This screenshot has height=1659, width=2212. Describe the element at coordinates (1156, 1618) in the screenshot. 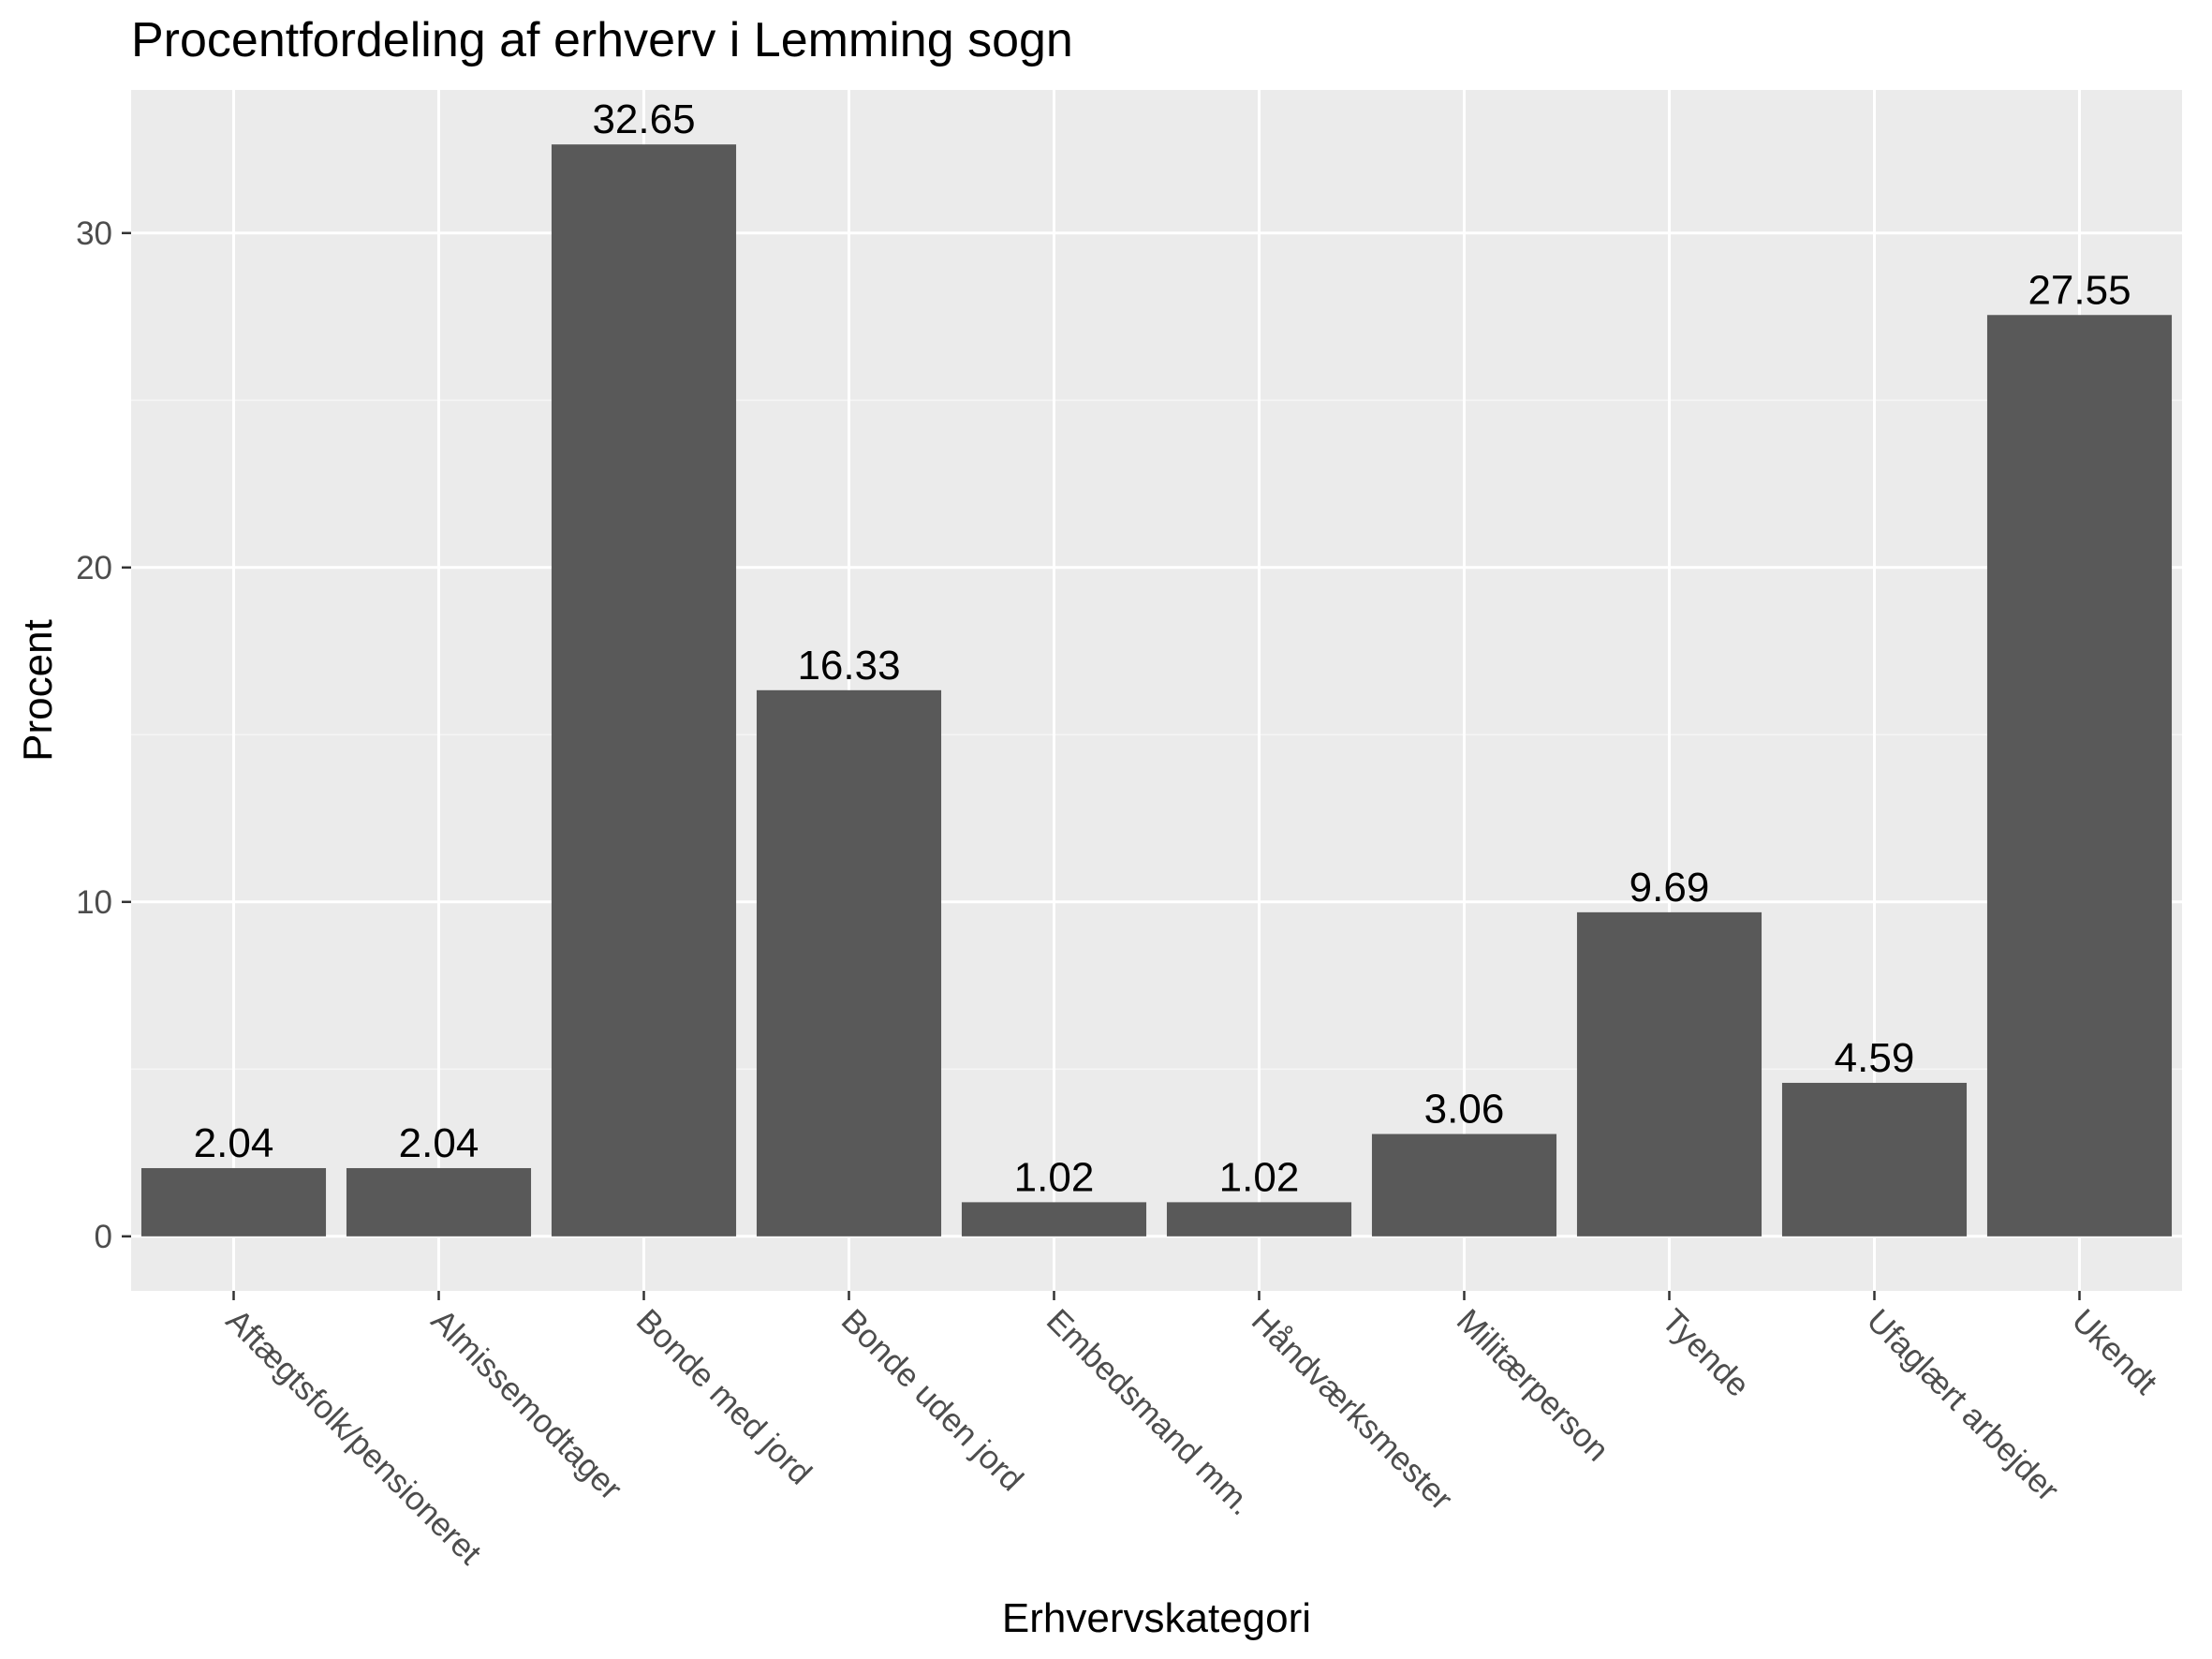

I see `x-axis-title: Erhvervskategori` at that location.